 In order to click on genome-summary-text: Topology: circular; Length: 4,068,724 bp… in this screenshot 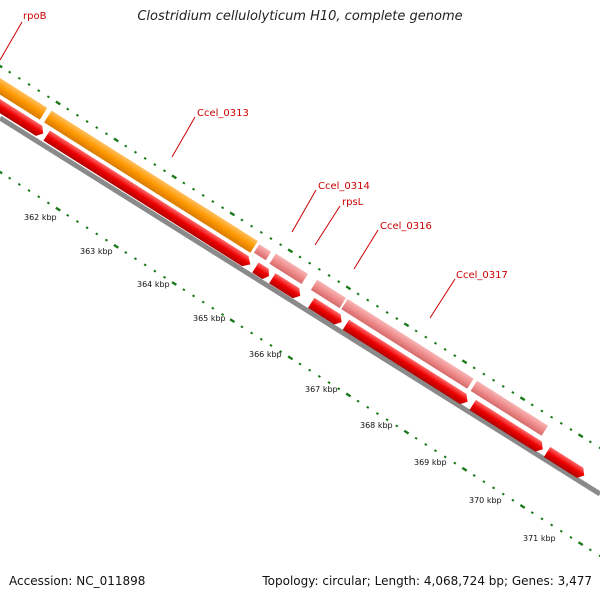, I will do `click(427, 581)`.